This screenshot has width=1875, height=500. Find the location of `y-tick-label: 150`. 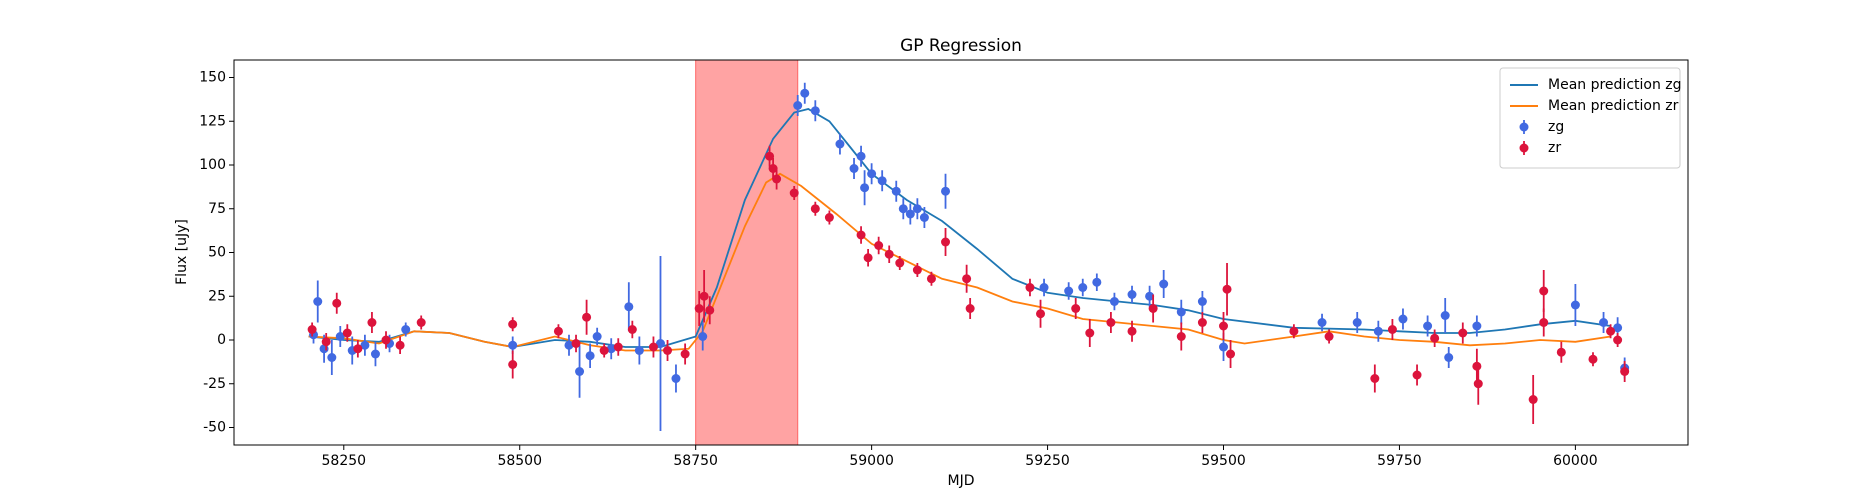

y-tick-label: 150 is located at coordinates (212, 78).